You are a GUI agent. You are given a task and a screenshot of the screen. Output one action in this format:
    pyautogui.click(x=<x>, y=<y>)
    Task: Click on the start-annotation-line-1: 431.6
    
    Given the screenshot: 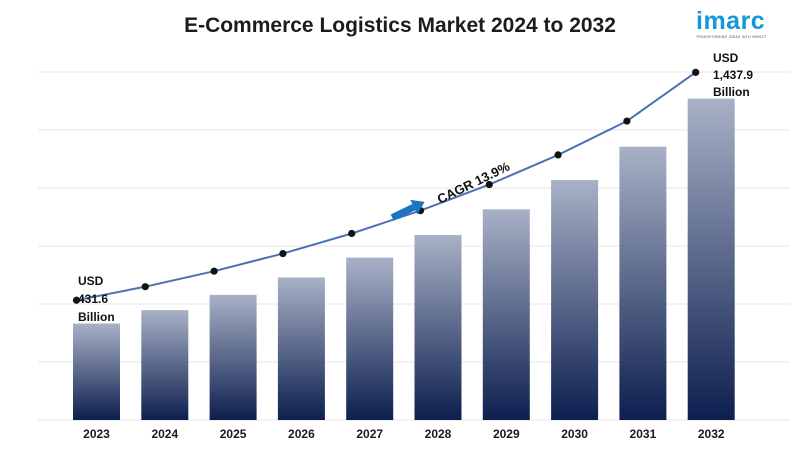 What is the action you would take?
    pyautogui.click(x=93, y=299)
    